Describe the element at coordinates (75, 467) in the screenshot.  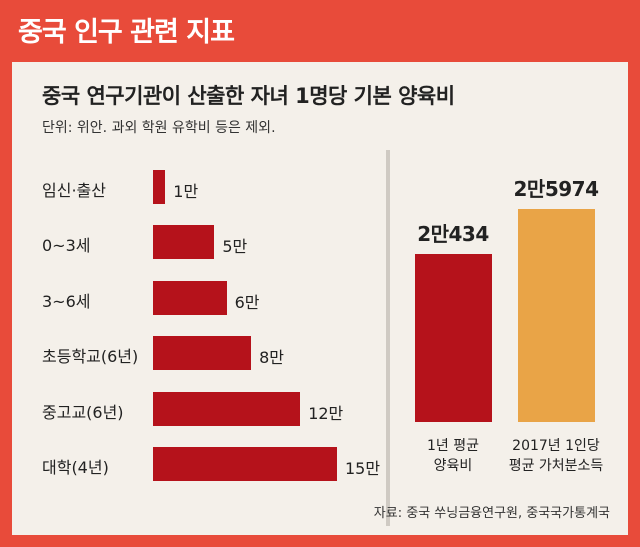
I see `category-label: 대학(4년)` at that location.